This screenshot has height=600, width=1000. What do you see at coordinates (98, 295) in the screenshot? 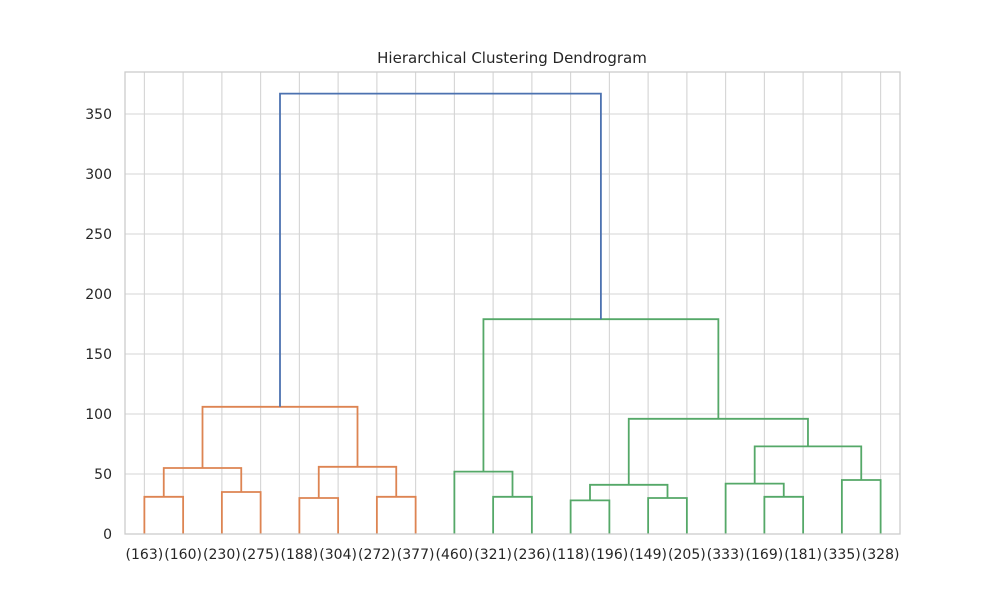
I see `y-tick-label: 200` at bounding box center [98, 295].